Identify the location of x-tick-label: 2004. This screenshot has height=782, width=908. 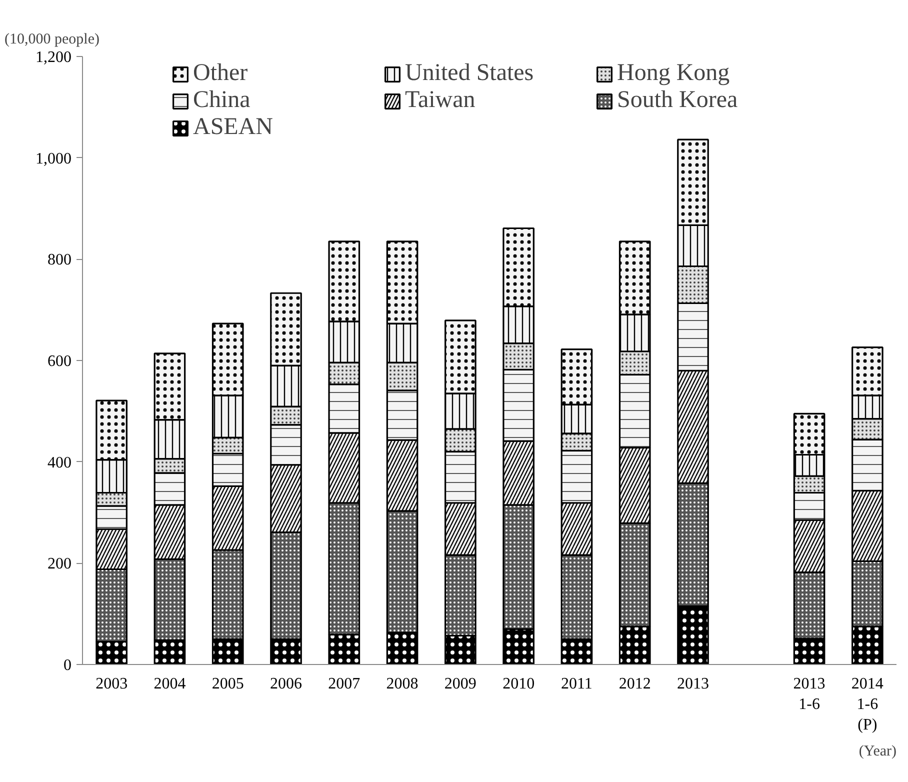
(170, 684).